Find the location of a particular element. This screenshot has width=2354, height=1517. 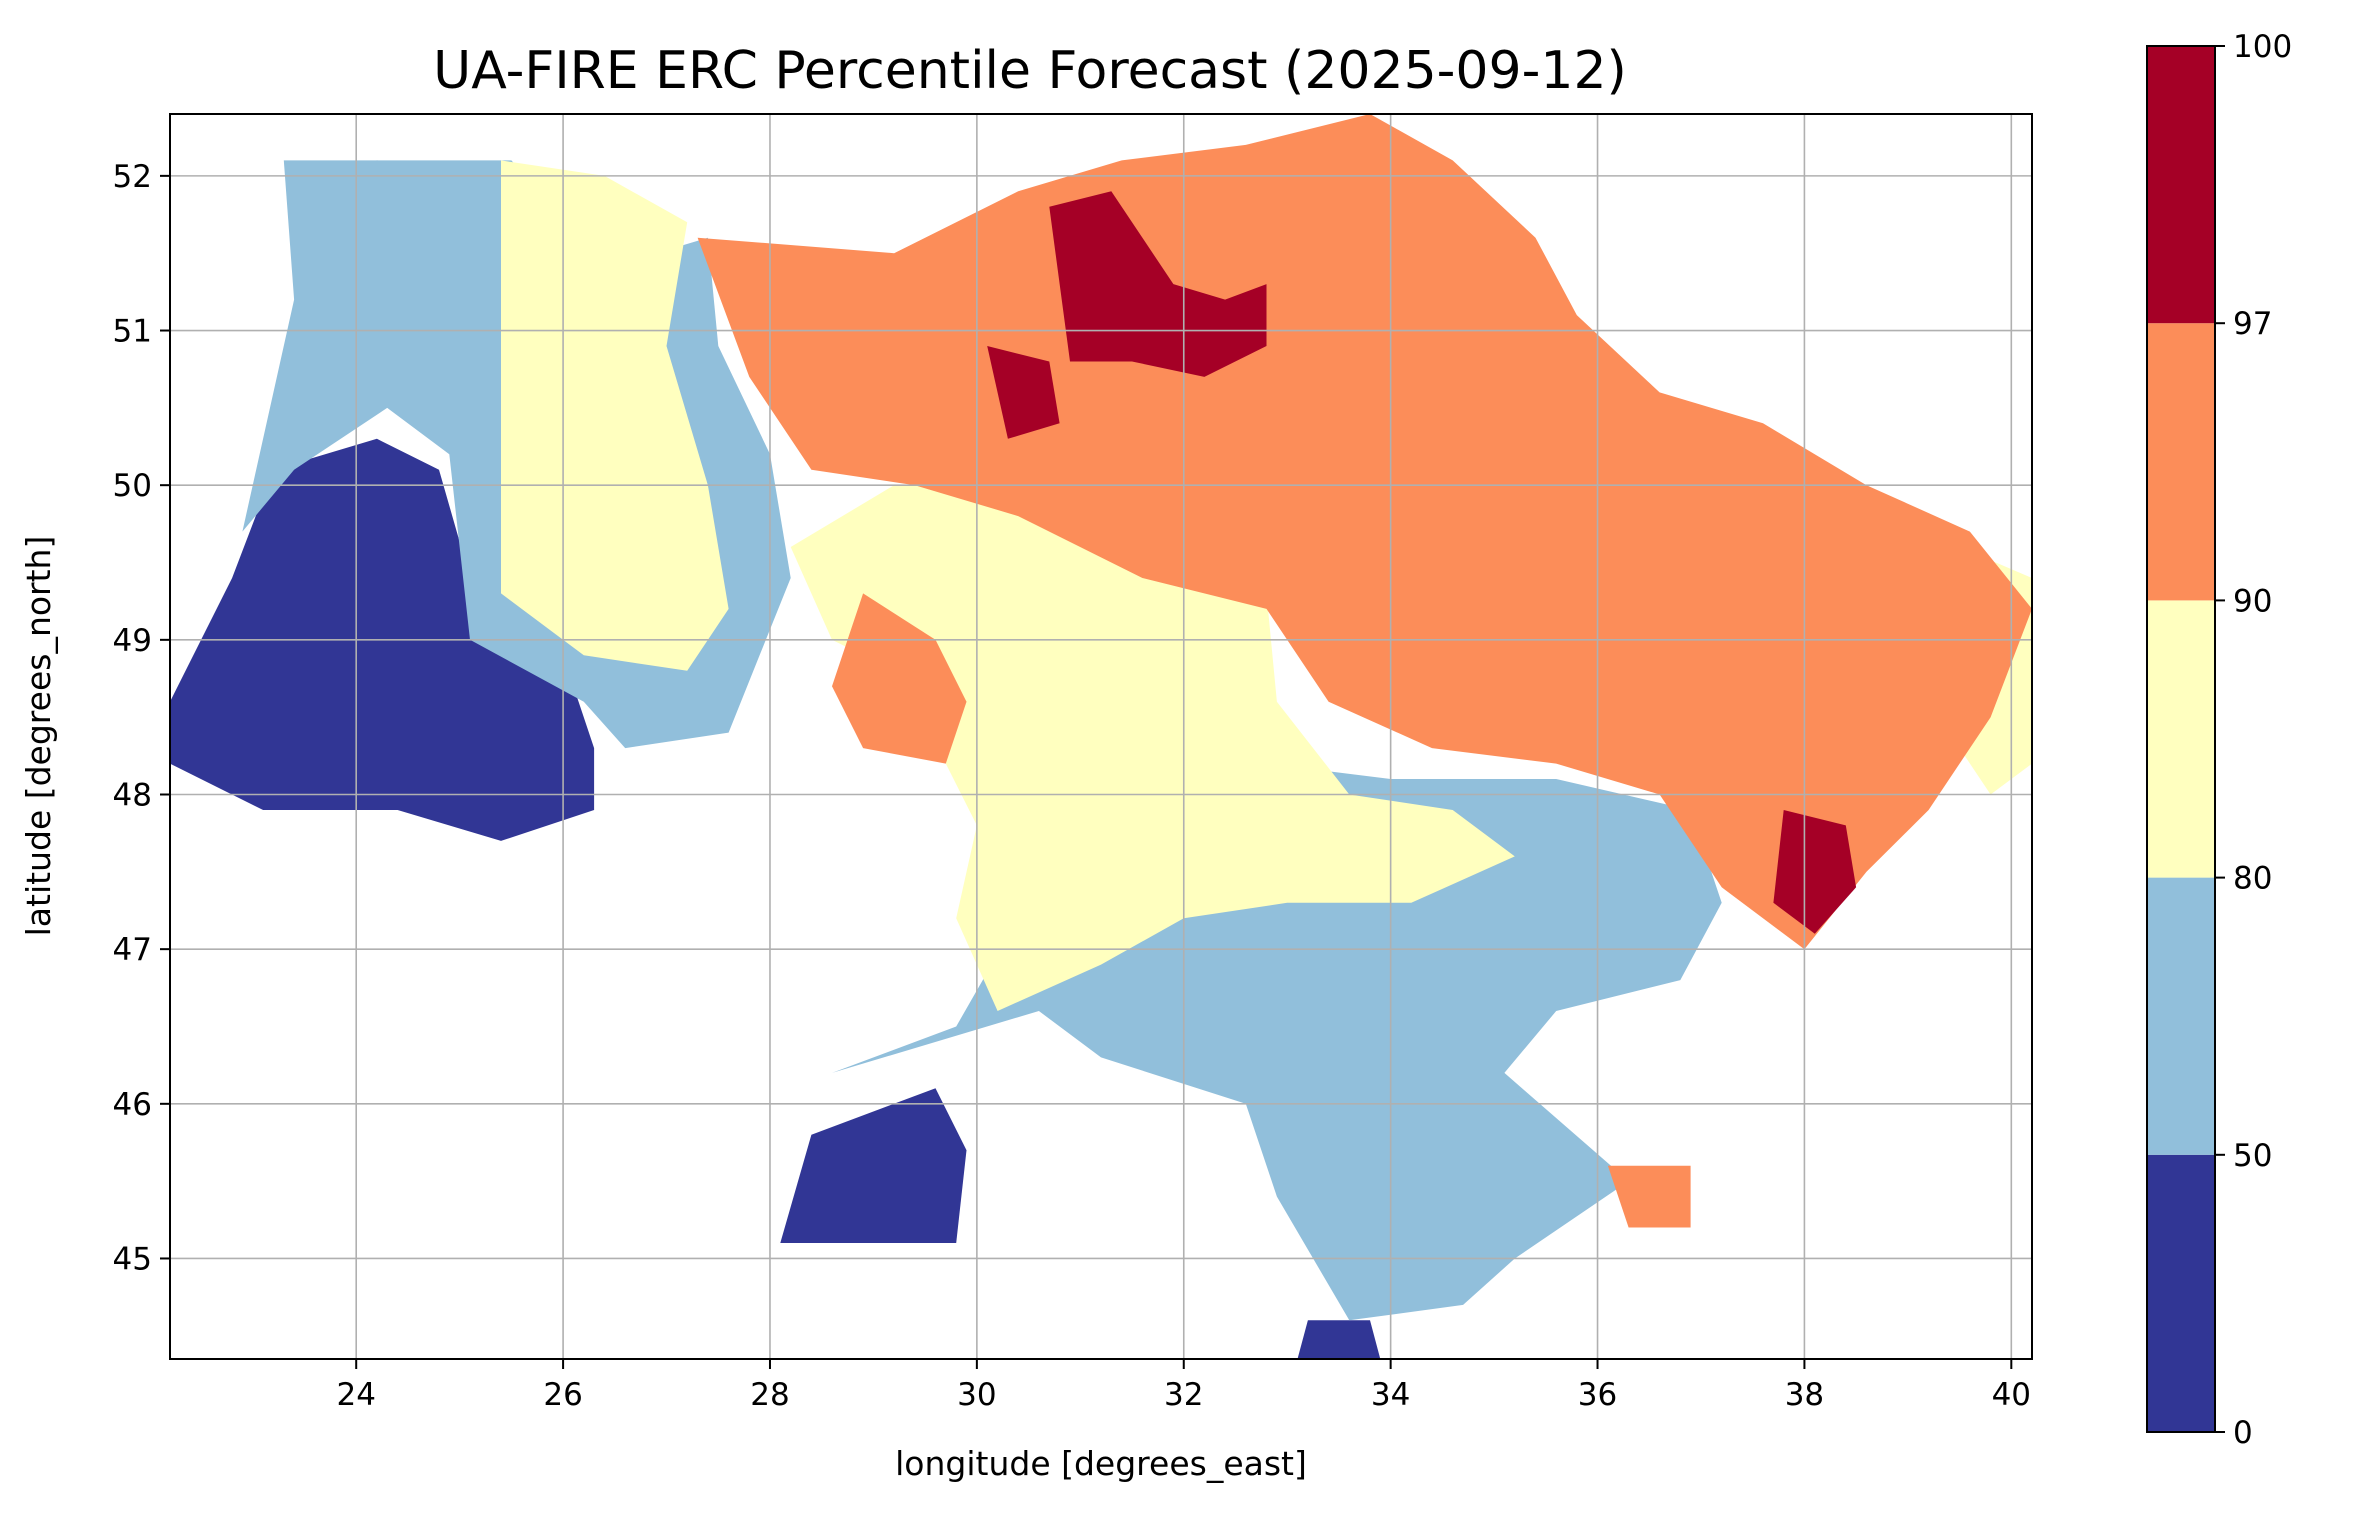

region-south-west is located at coordinates (873, 1165).